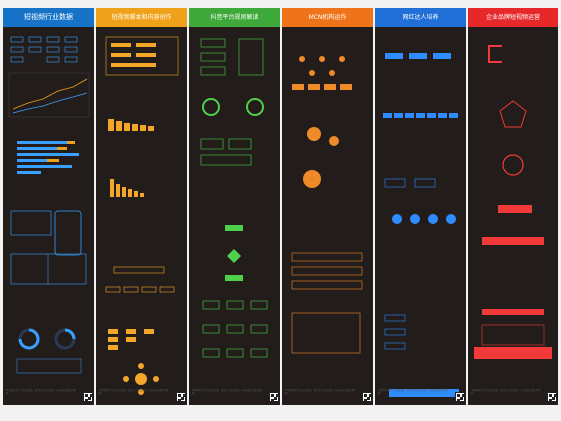 This screenshot has height=421, width=561. I want to click on platform-rules-graphics, so click(234, 198).